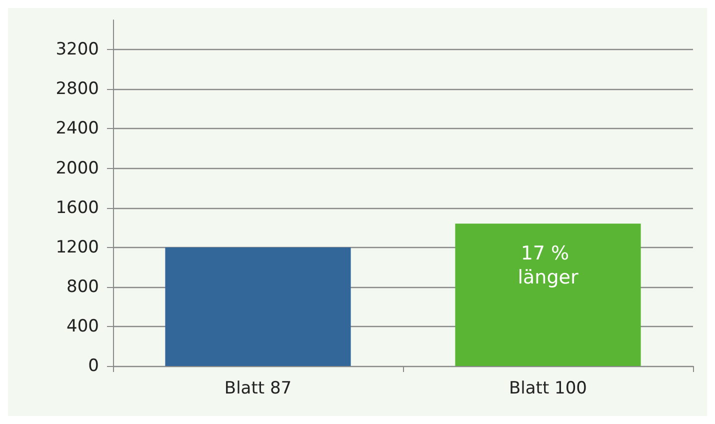 Image resolution: width=715 pixels, height=424 pixels. I want to click on y-tick-label: 1200, so click(77, 247).